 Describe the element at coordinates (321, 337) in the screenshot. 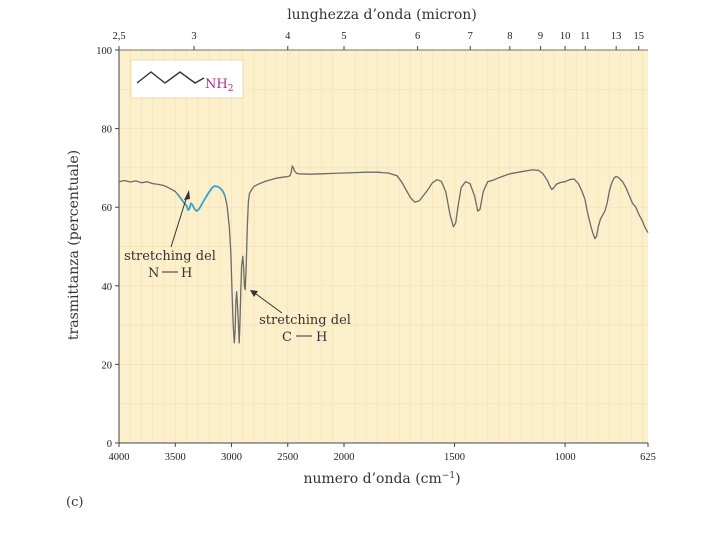

I see `annotation-ch-atom-h: H` at that location.